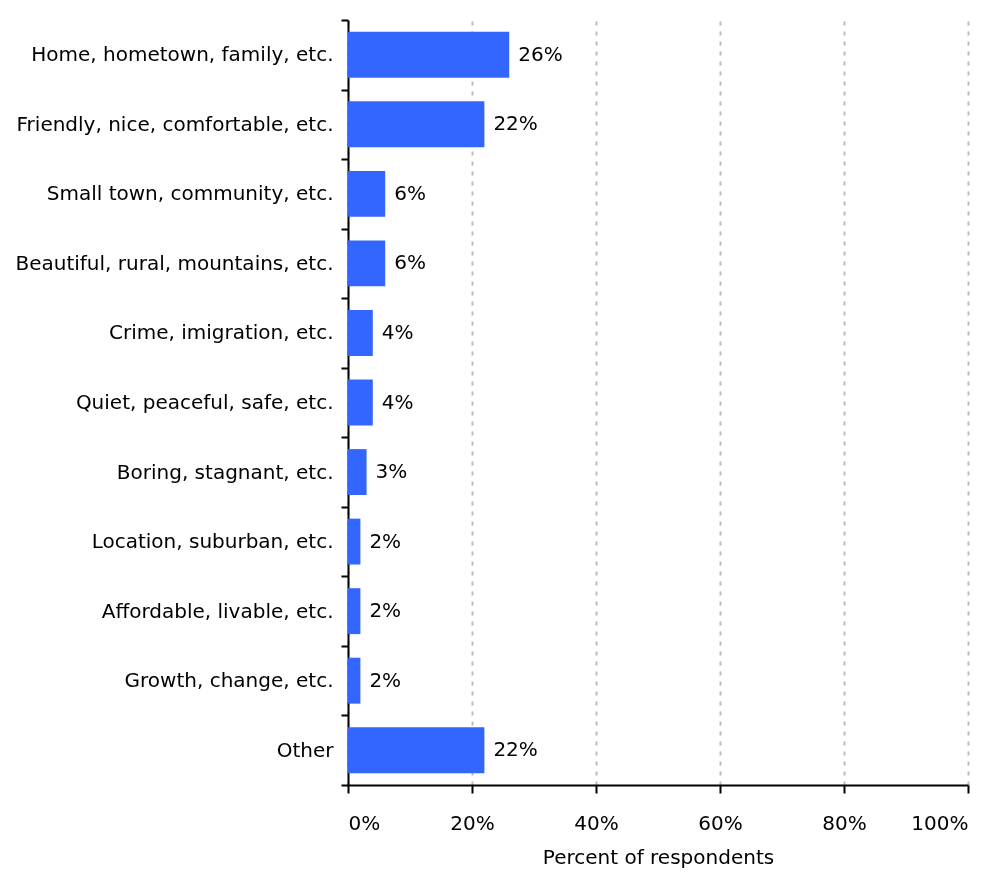 Image resolution: width=1003 pixels, height=875 pixels. What do you see at coordinates (844, 822) in the screenshot?
I see `x-tick-label: 80%` at bounding box center [844, 822].